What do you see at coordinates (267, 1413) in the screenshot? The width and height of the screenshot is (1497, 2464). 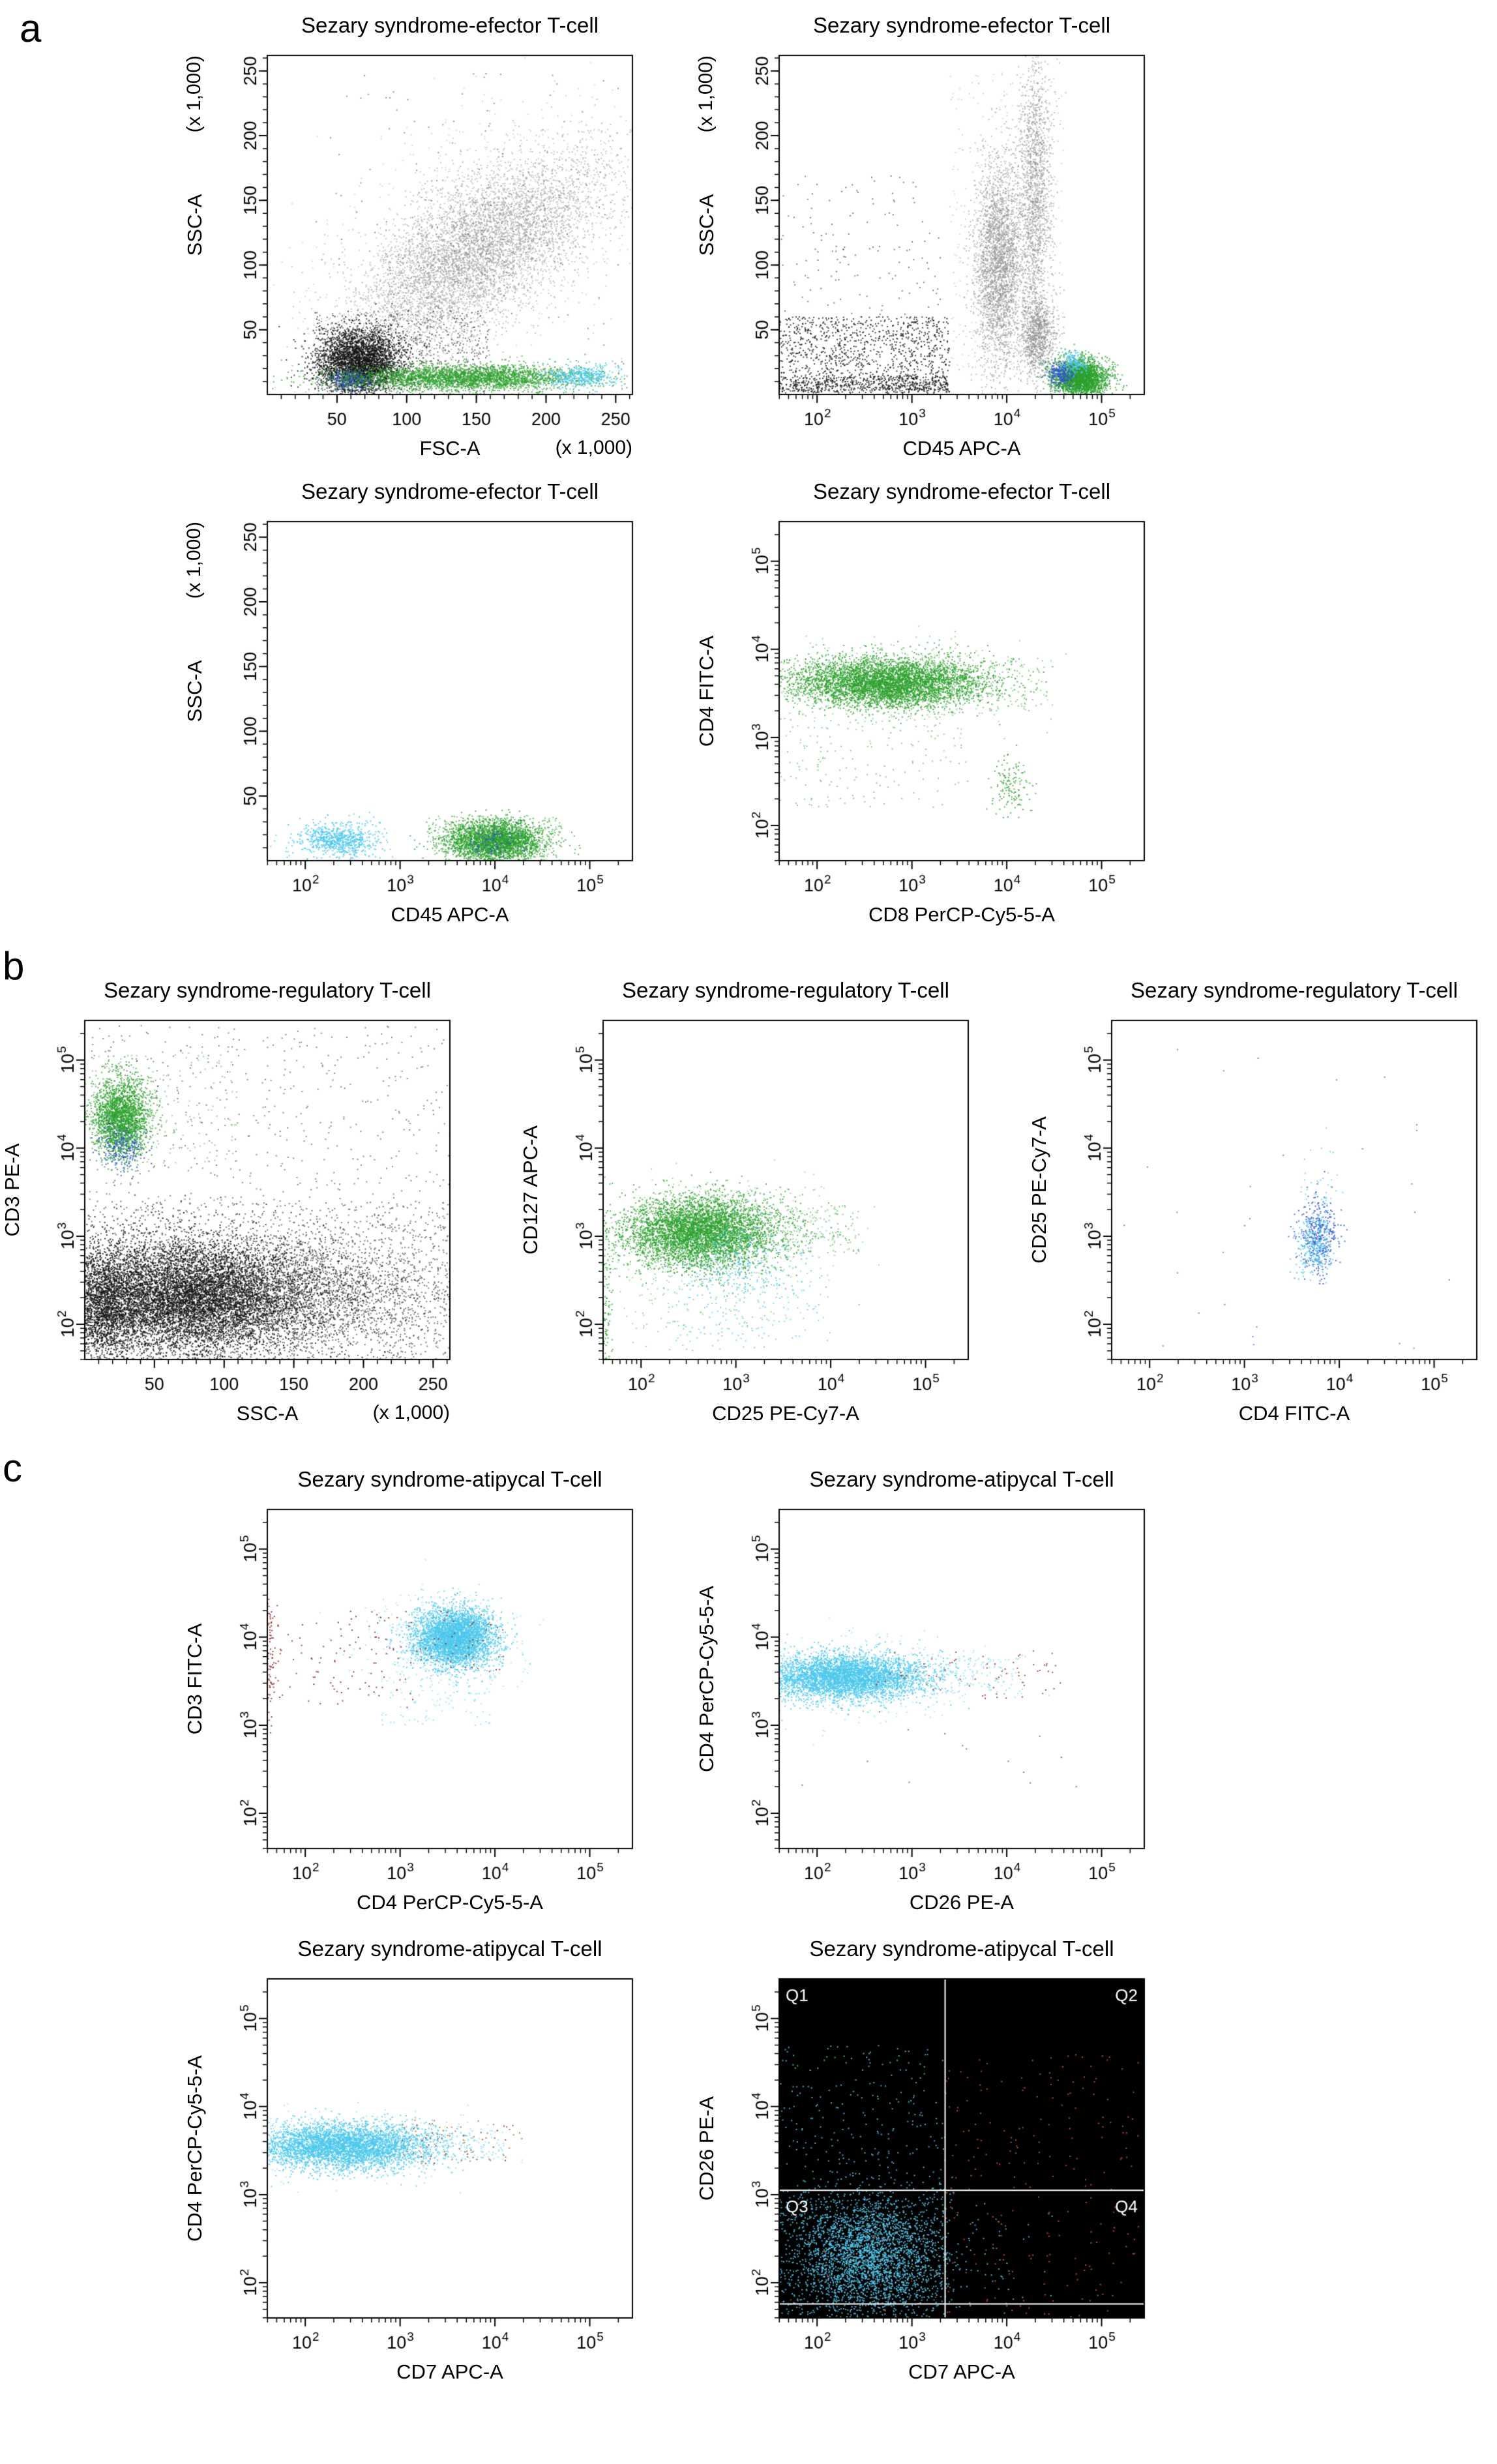 I see `x-axis-label: SSC-A` at bounding box center [267, 1413].